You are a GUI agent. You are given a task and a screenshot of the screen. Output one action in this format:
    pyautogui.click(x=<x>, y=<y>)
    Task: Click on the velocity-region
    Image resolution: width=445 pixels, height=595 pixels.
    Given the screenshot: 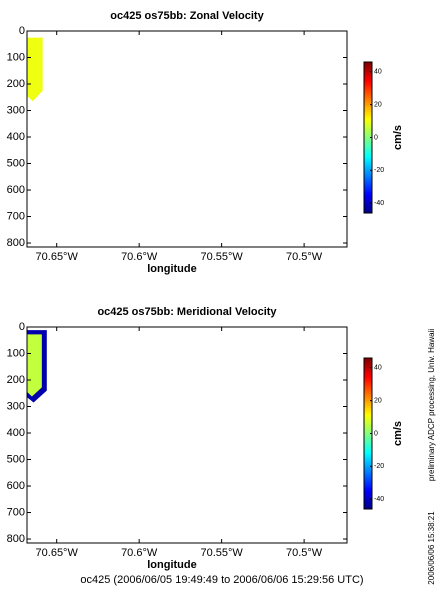 What is the action you would take?
    pyautogui.click(x=34, y=365)
    